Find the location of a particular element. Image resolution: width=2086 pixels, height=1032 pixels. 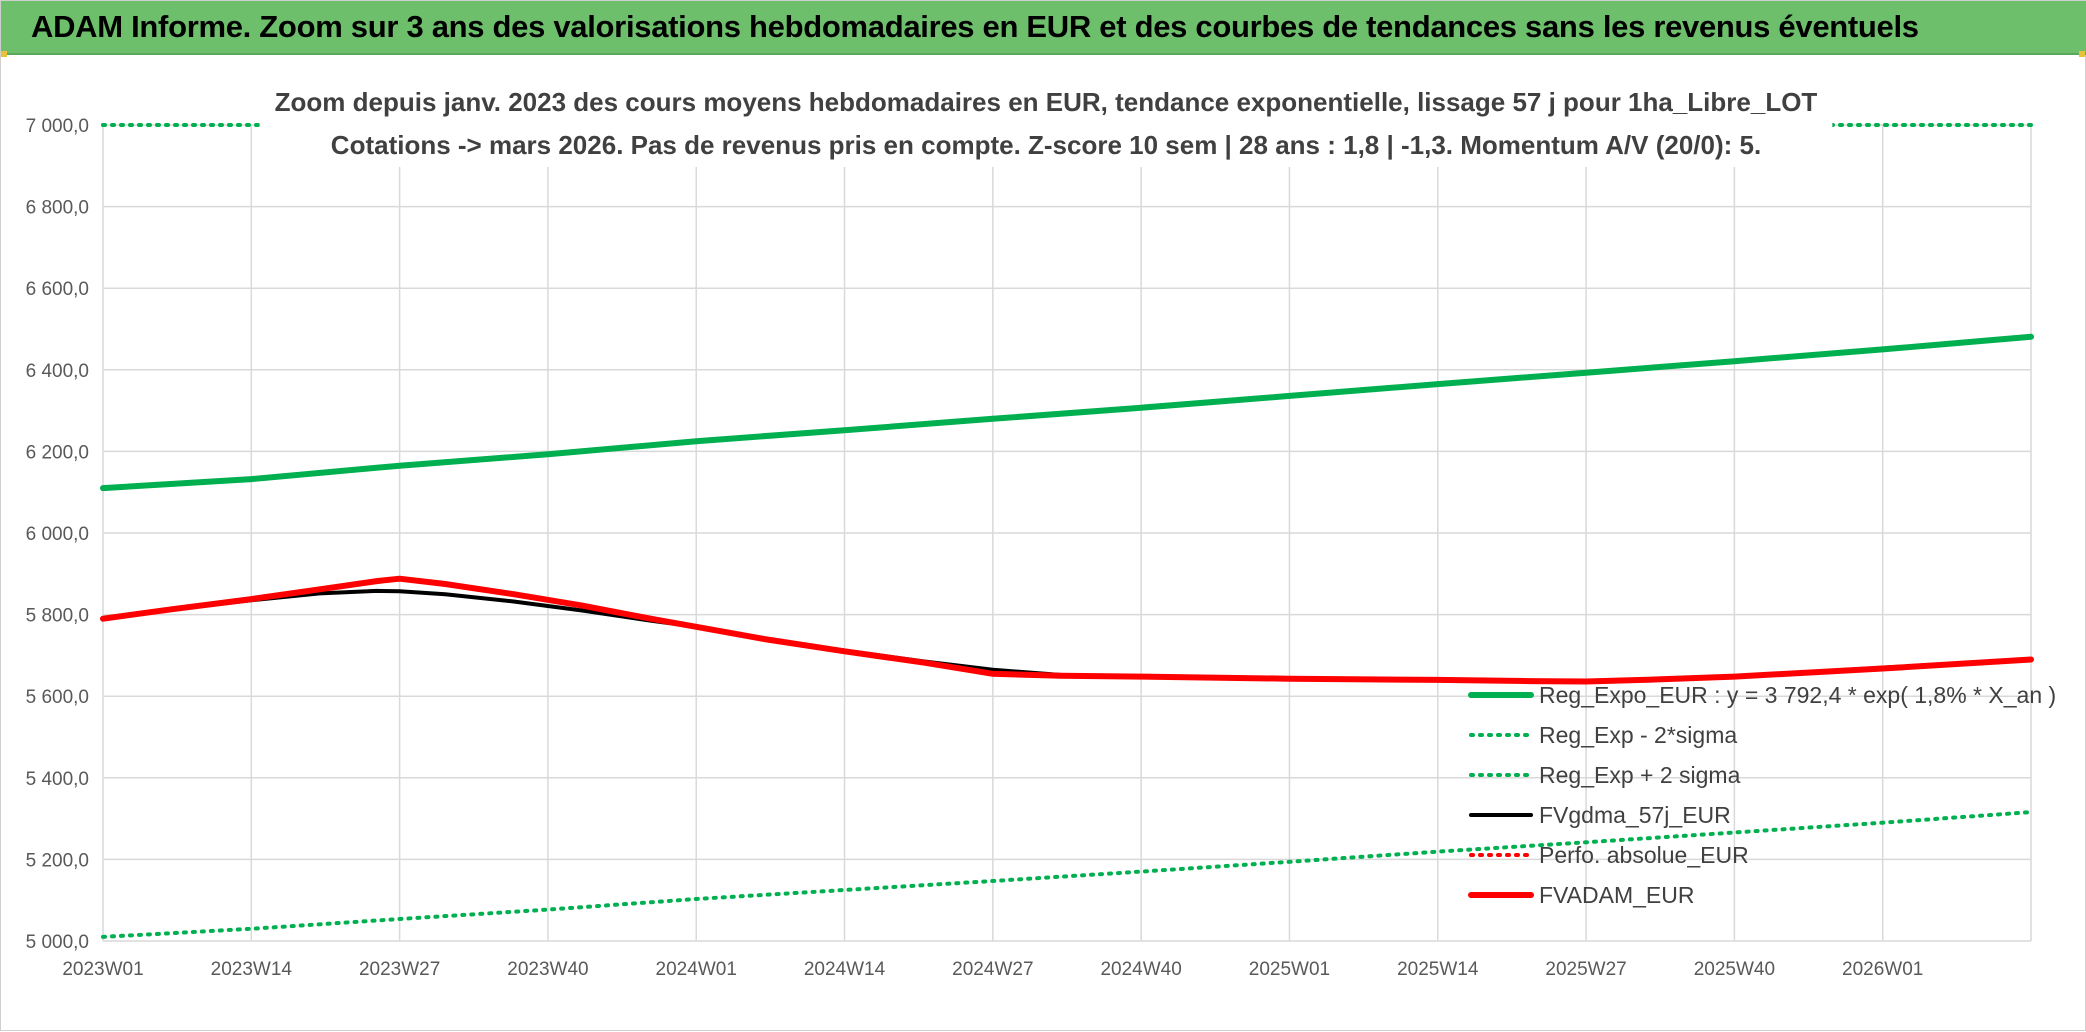

x-tick-label: 2025W27 is located at coordinates (1585, 969).